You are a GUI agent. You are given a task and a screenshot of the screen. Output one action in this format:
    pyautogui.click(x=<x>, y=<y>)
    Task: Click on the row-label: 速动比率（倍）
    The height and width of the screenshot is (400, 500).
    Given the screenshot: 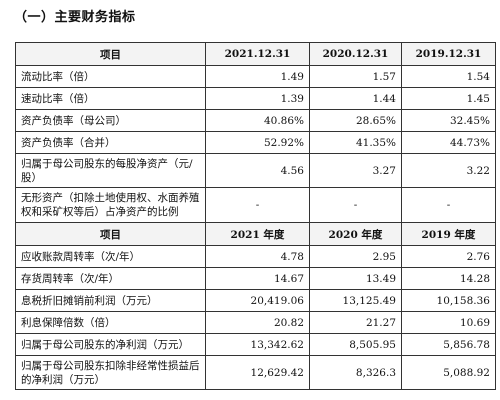 What is the action you would take?
    pyautogui.click(x=110, y=98)
    